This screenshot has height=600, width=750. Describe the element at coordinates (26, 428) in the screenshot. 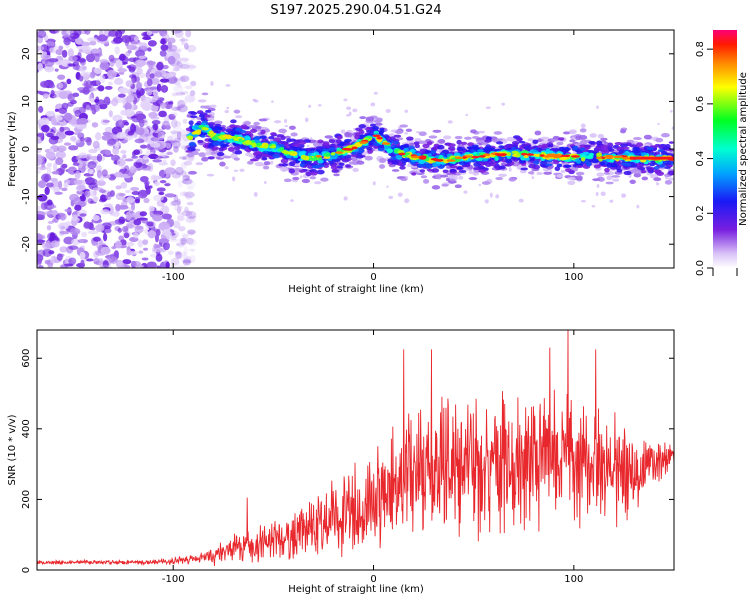

I see `snr-y-tick-label: 400` at that location.